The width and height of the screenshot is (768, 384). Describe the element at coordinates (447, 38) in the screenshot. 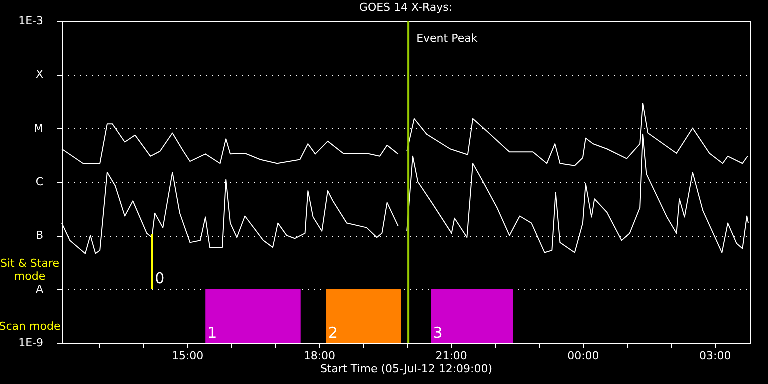

I see `ref-line-label: Event Peak` at that location.